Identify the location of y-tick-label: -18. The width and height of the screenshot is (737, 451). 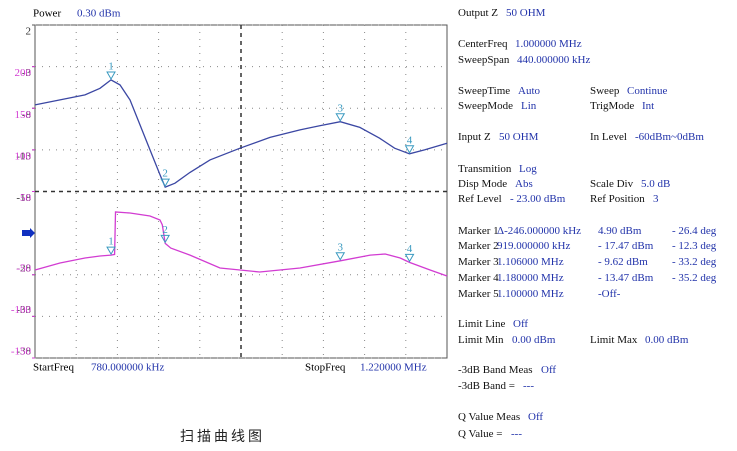
(23, 198).